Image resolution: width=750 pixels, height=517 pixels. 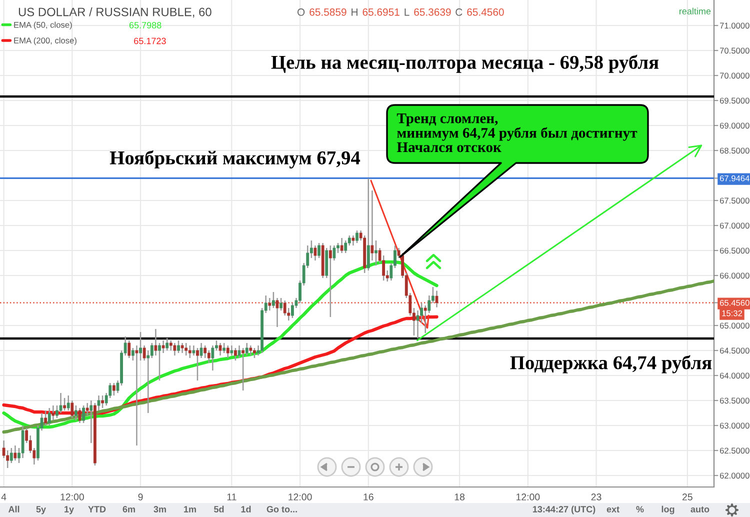 What do you see at coordinates (735, 275) in the screenshot?
I see `y-tick-label: 66.0000` at bounding box center [735, 275].